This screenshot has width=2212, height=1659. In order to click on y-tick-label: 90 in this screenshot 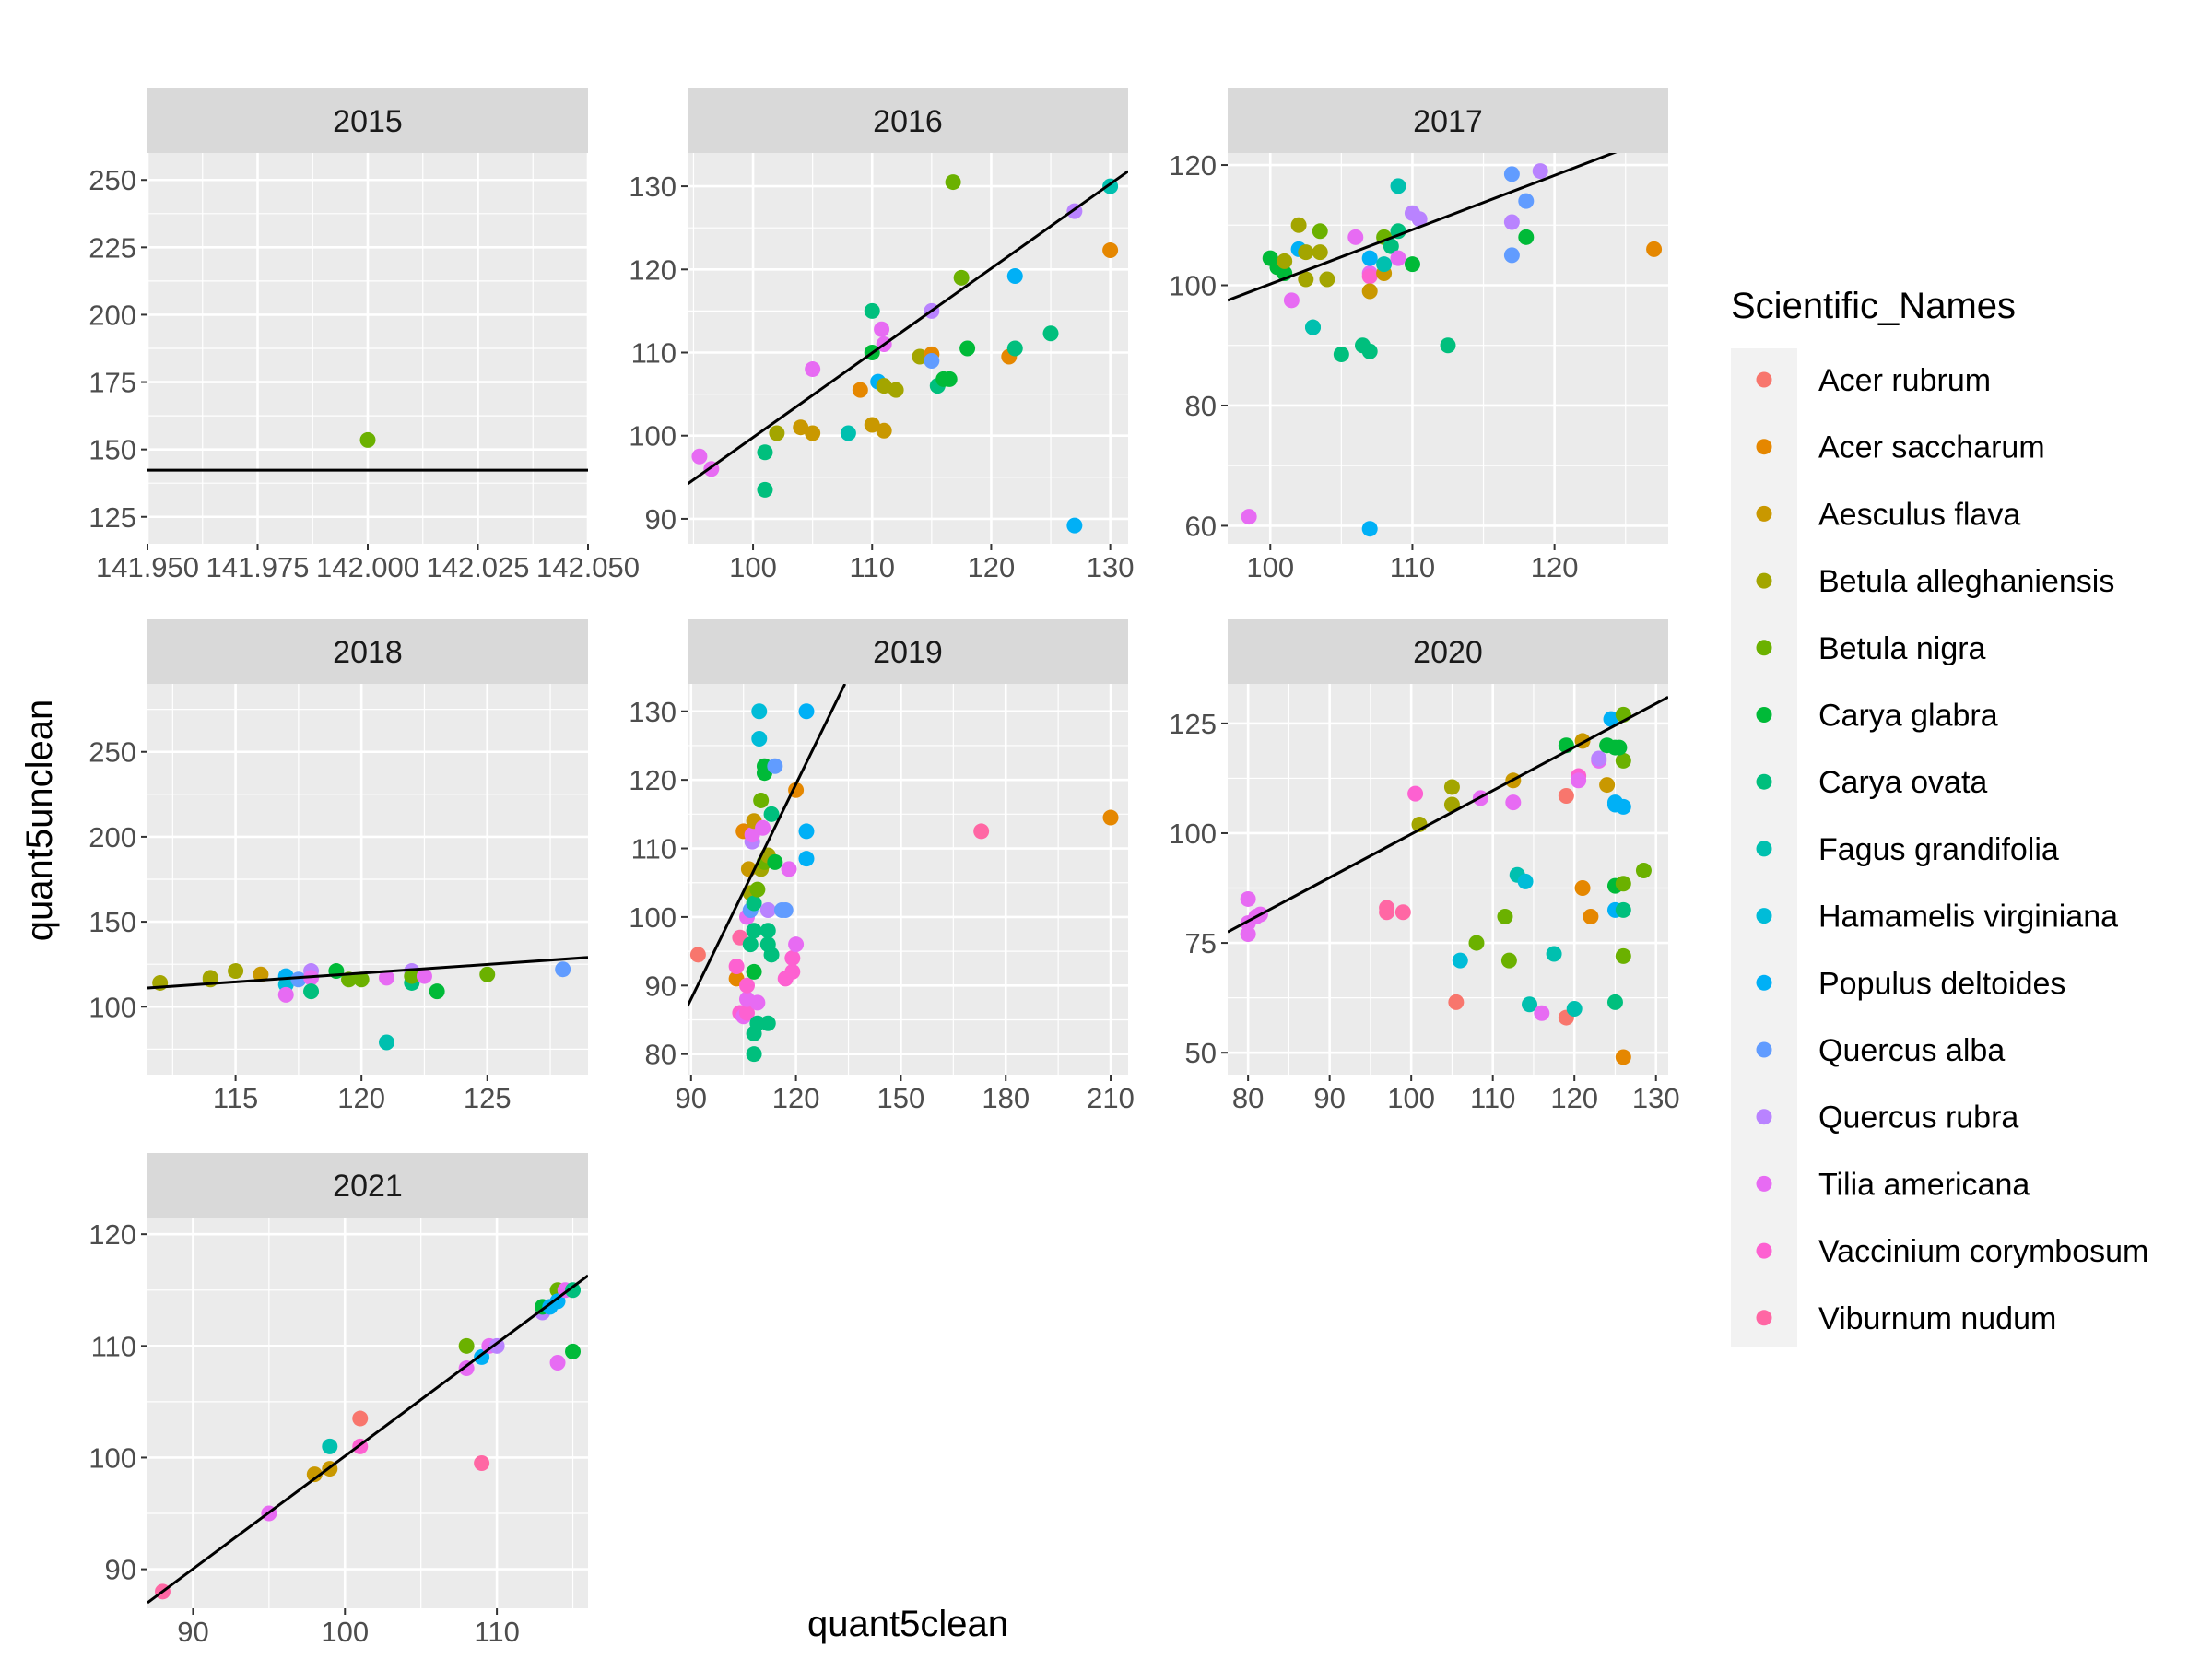, I will do `click(661, 986)`.